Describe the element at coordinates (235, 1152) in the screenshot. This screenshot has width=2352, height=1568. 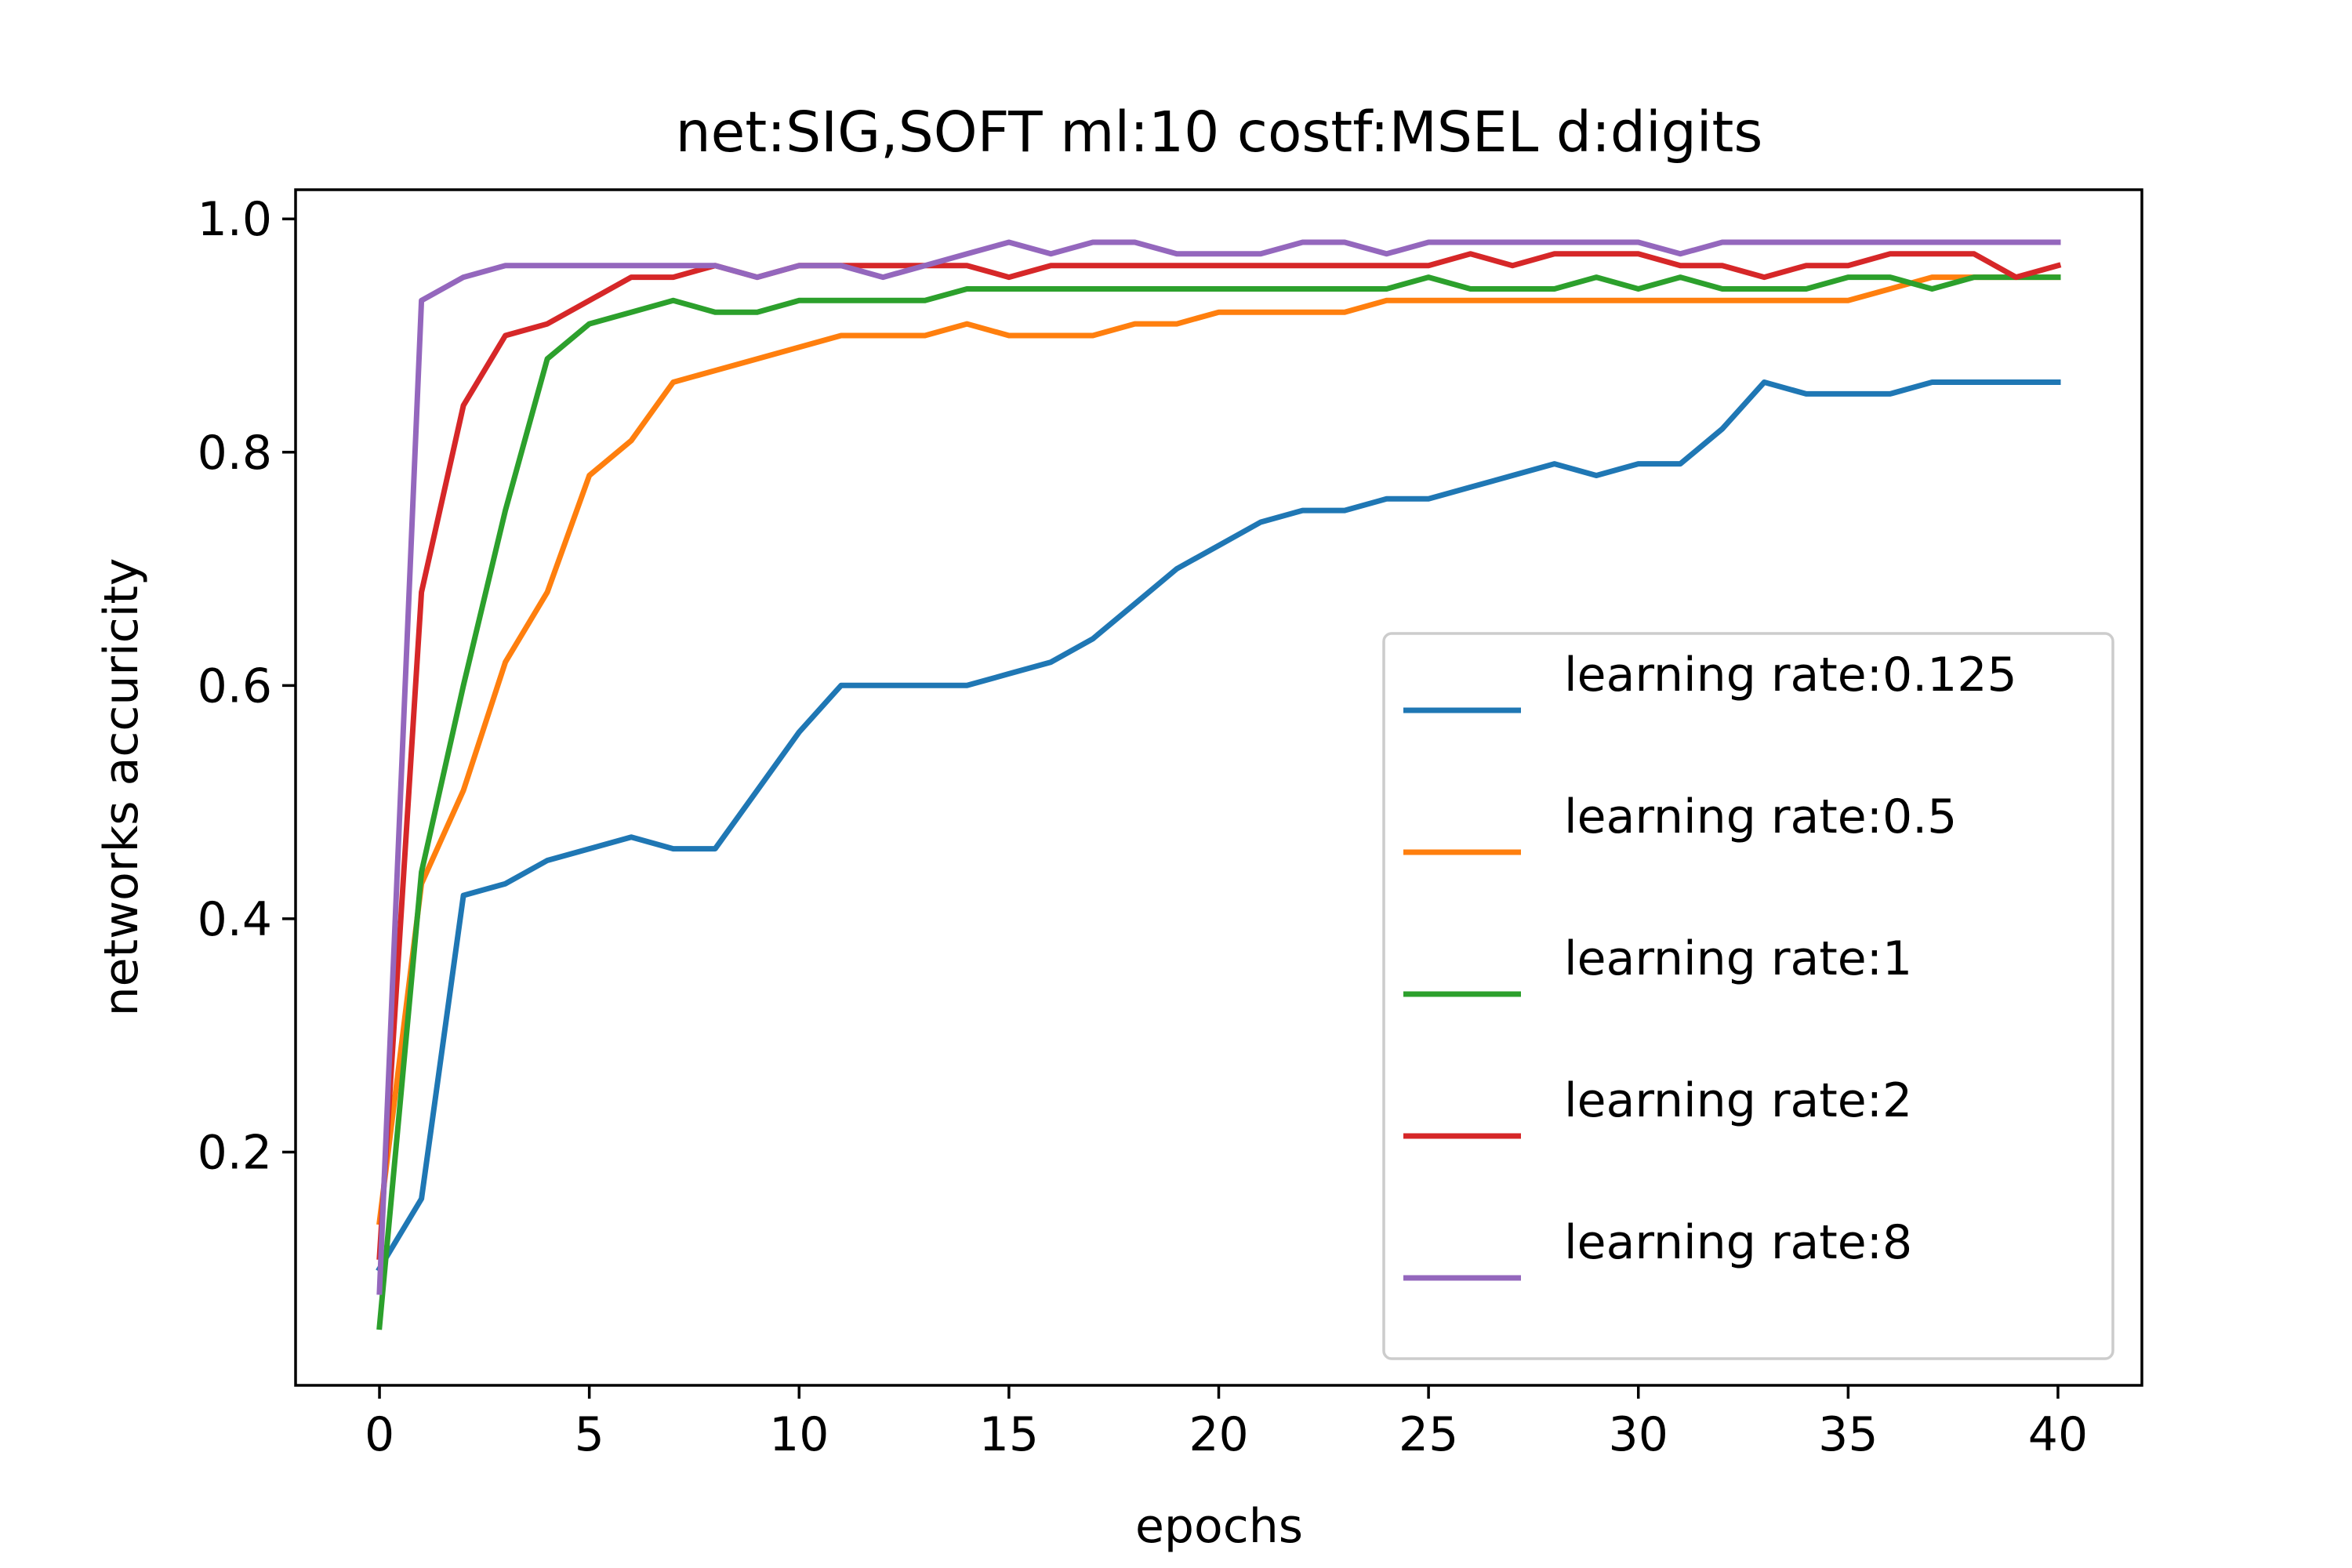
I see `y-tick-label: 0.2` at that location.